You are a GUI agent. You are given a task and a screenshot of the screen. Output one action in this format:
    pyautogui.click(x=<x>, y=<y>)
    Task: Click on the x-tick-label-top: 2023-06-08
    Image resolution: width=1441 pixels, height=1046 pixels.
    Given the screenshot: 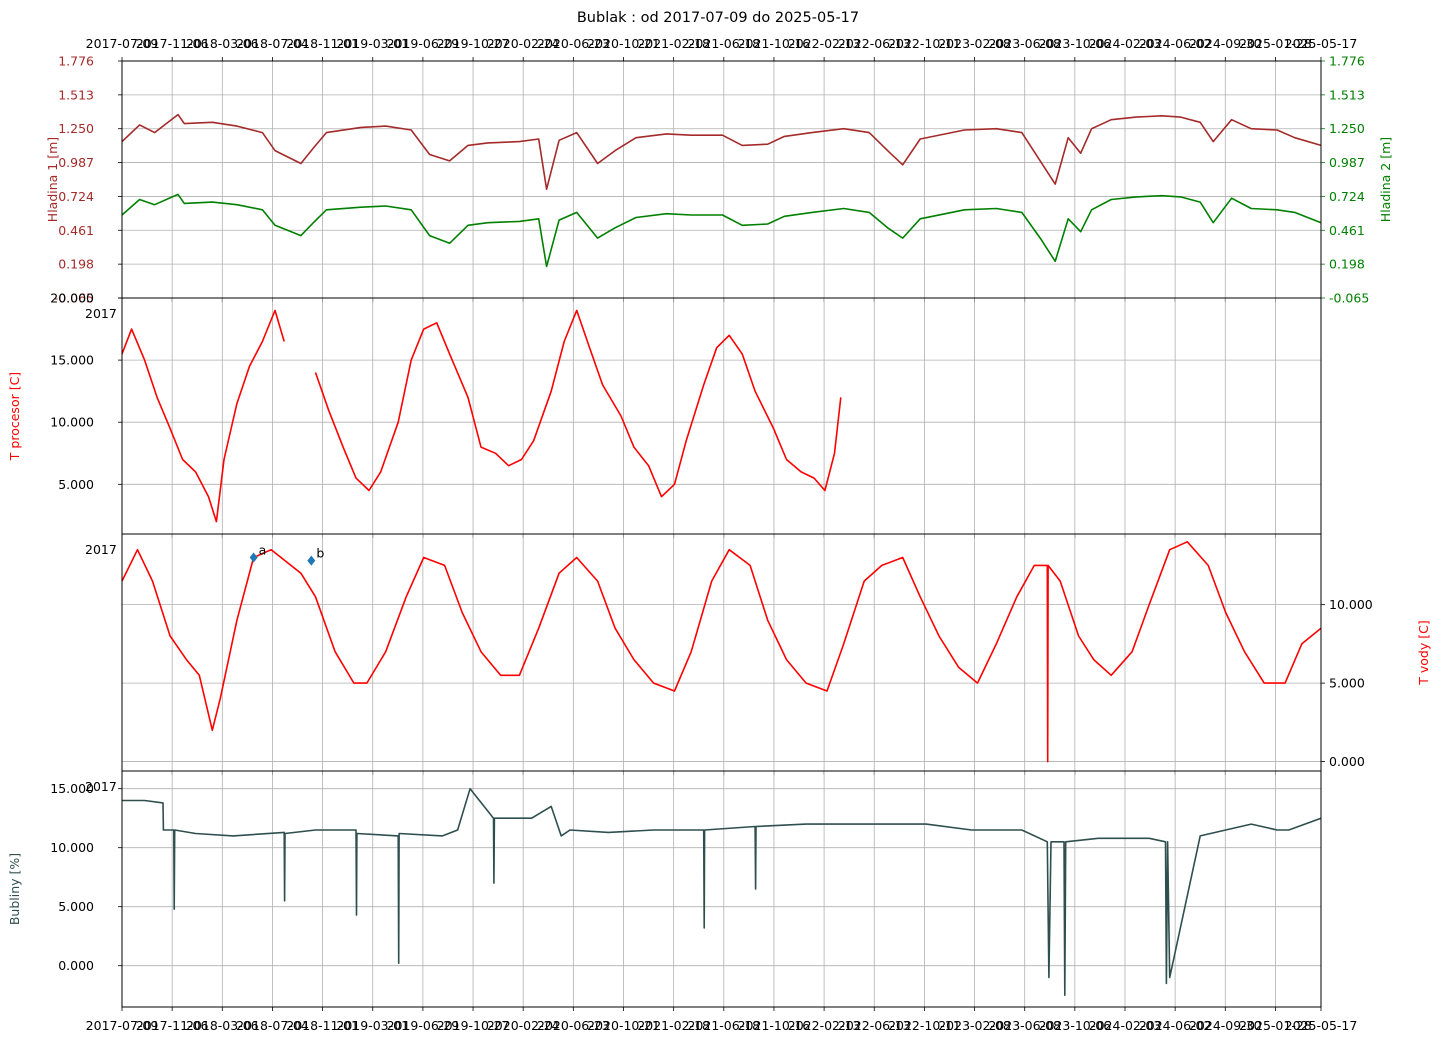 What is the action you would take?
    pyautogui.click(x=1024, y=43)
    